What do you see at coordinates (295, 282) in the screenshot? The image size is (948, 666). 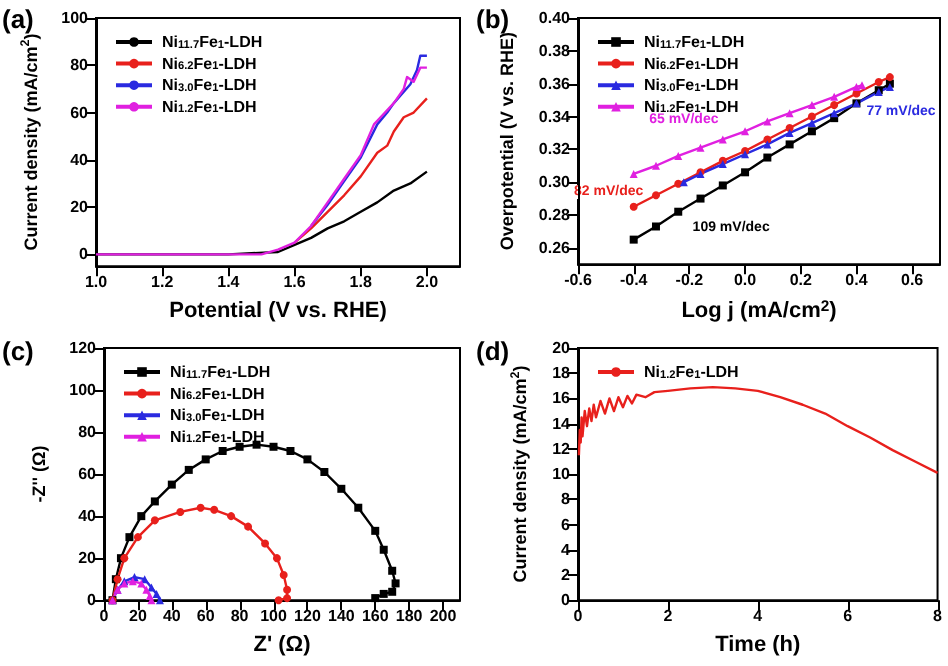 I see `x-tick-label: 1.6` at bounding box center [295, 282].